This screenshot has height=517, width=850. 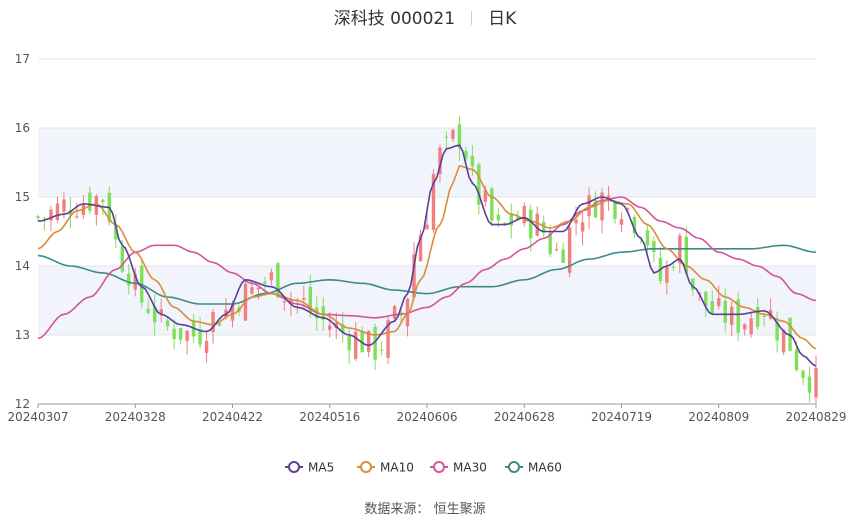 What do you see at coordinates (321, 468) in the screenshot?
I see `legend-label: MA5` at bounding box center [321, 468].